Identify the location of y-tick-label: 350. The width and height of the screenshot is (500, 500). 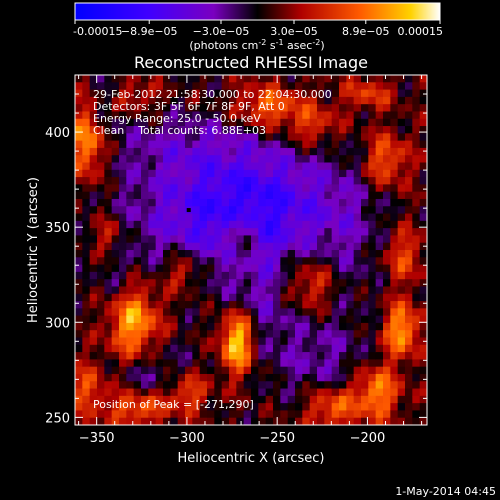
(57, 228).